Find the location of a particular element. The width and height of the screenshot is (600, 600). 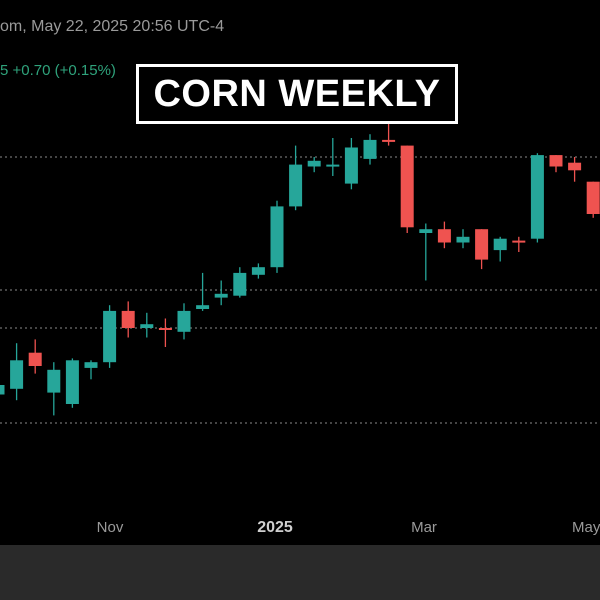

bottom-bar is located at coordinates (300, 572).